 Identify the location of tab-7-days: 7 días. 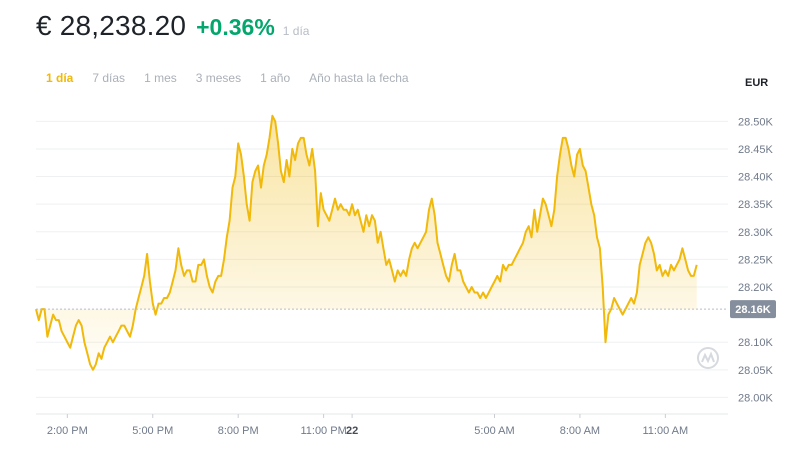
(109, 78).